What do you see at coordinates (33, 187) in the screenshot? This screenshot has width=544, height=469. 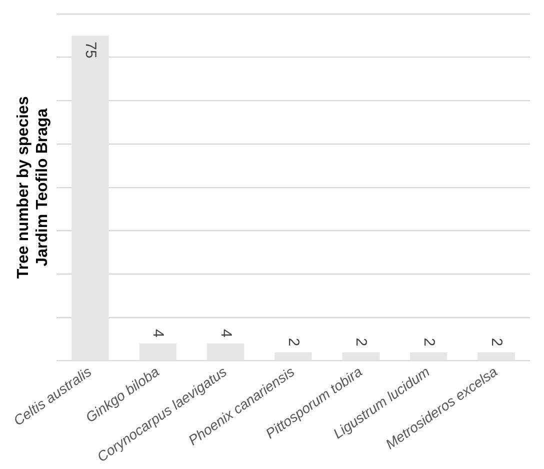 I see `y-axis-title: Tree number by species Jardim Teofilo Braga` at bounding box center [33, 187].